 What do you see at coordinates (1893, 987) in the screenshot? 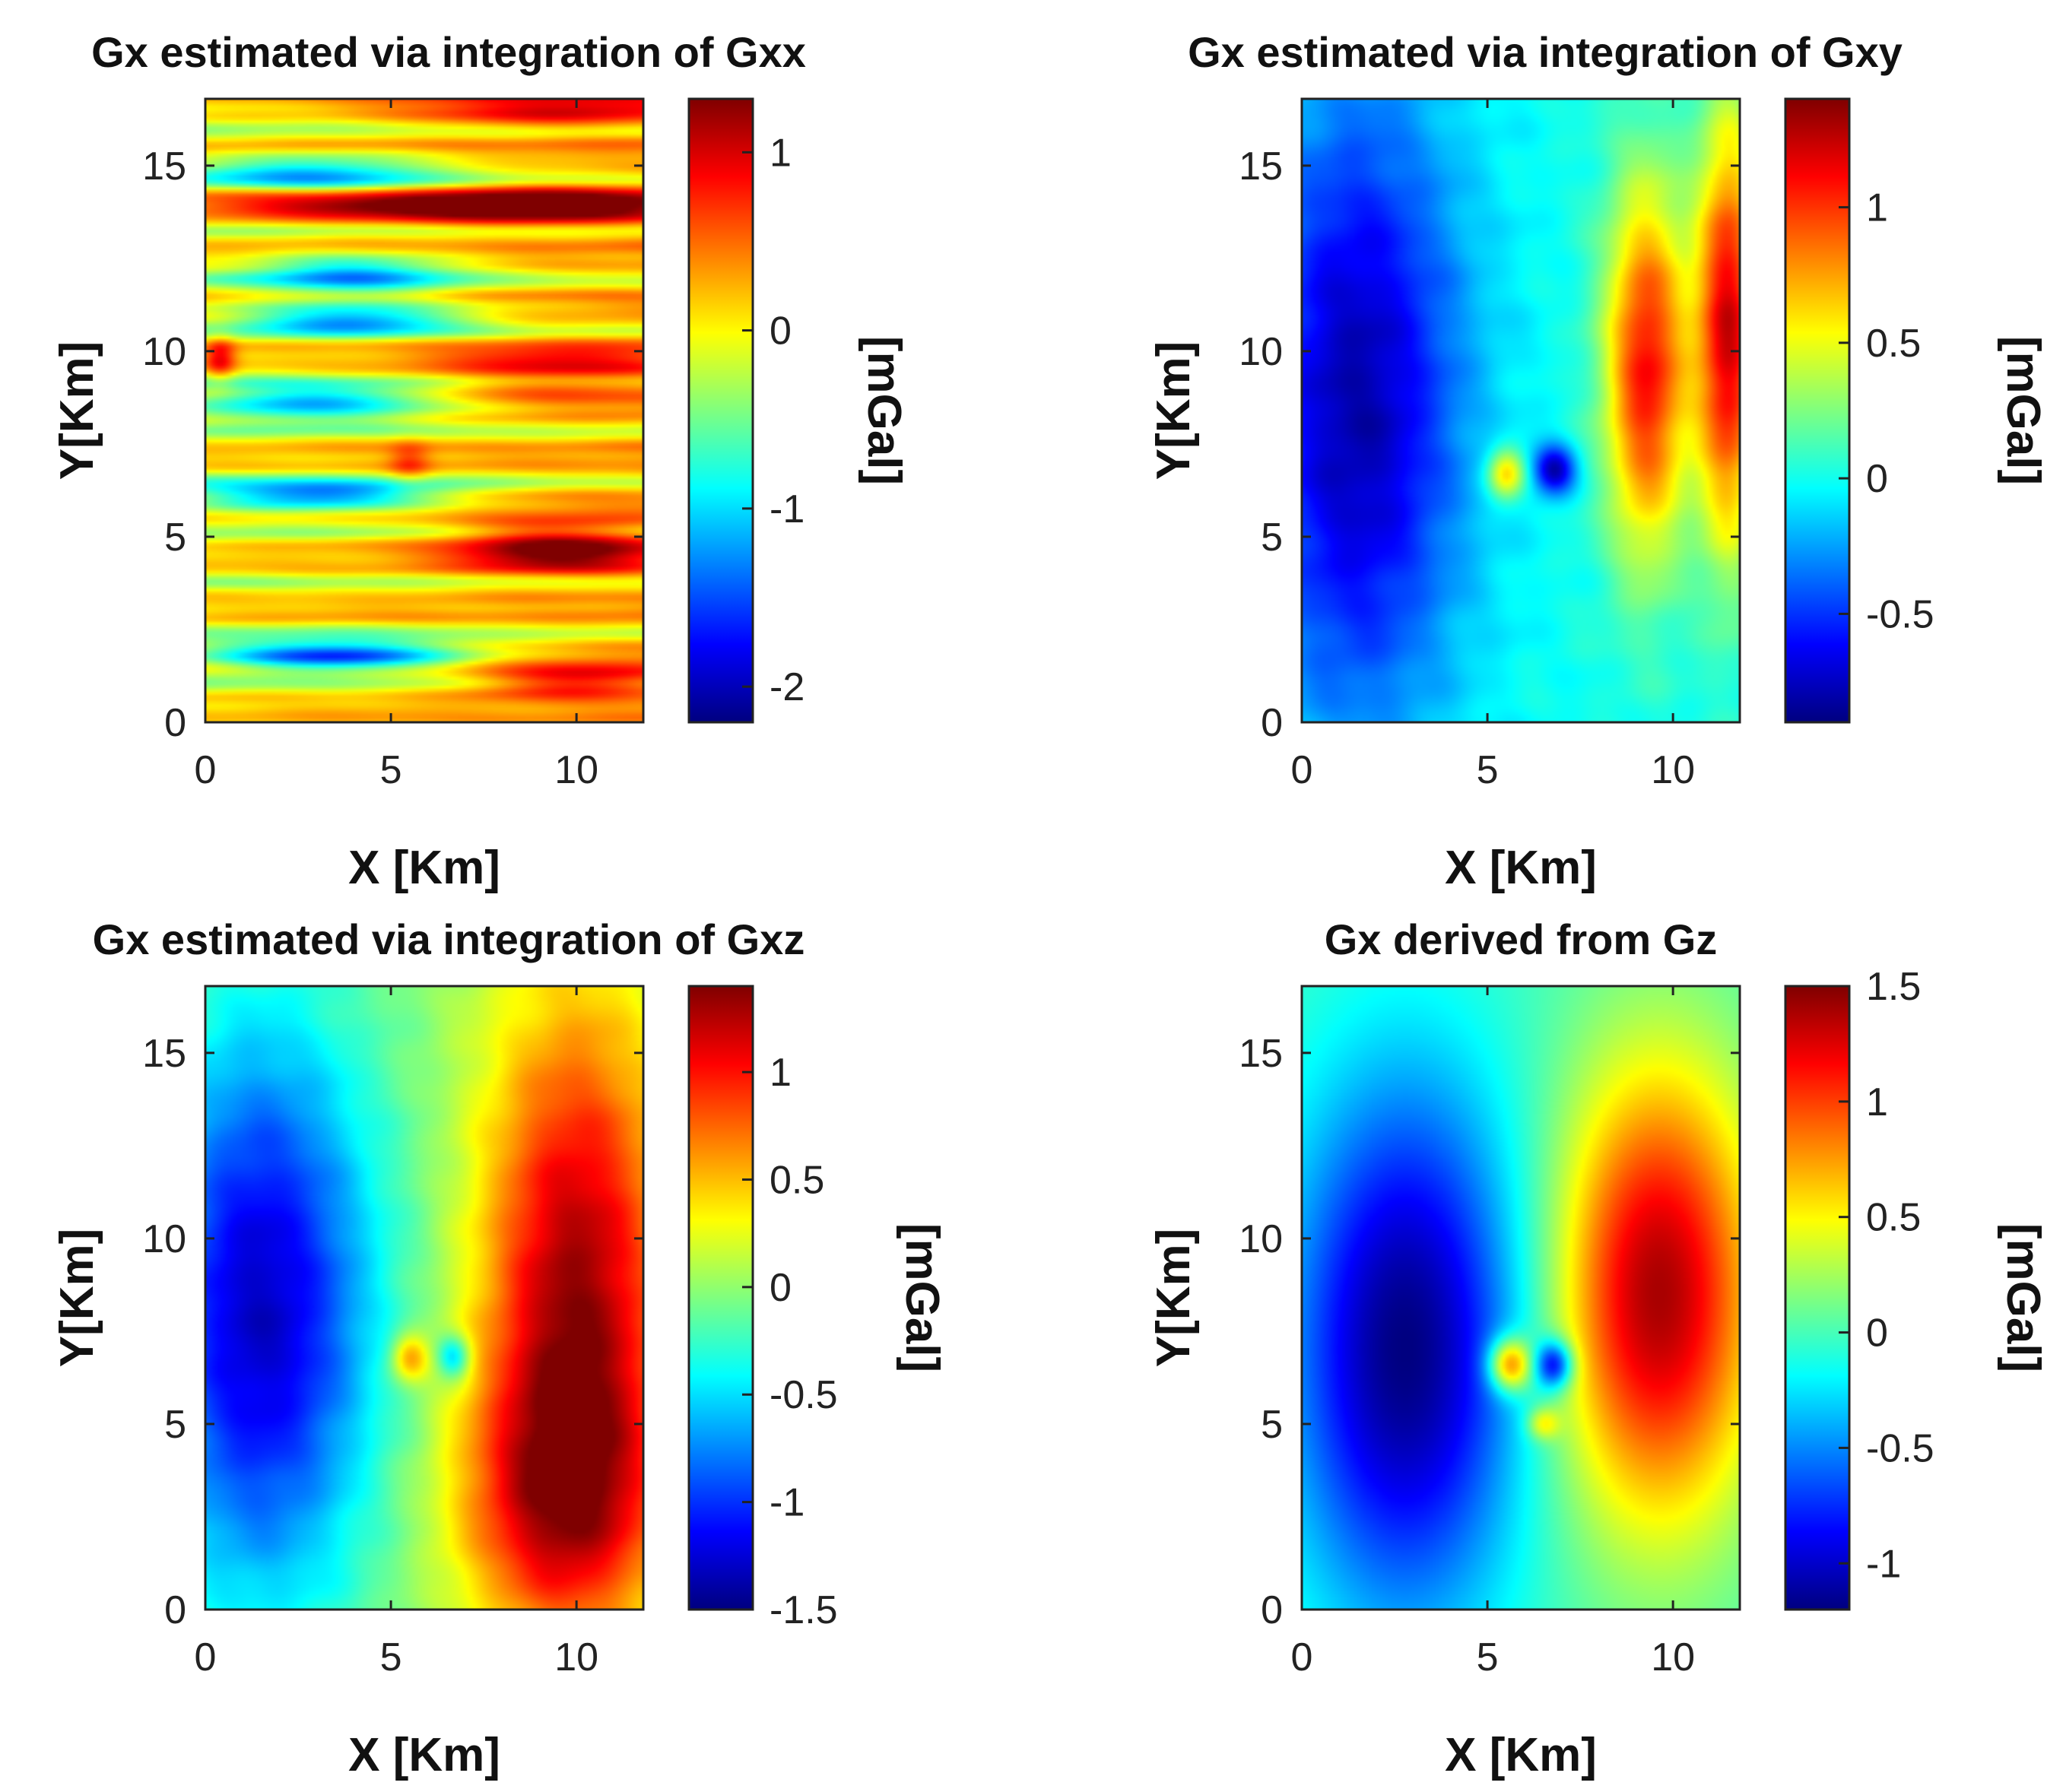
I see `colorbar-tick-label: 1.5` at bounding box center [1893, 987].